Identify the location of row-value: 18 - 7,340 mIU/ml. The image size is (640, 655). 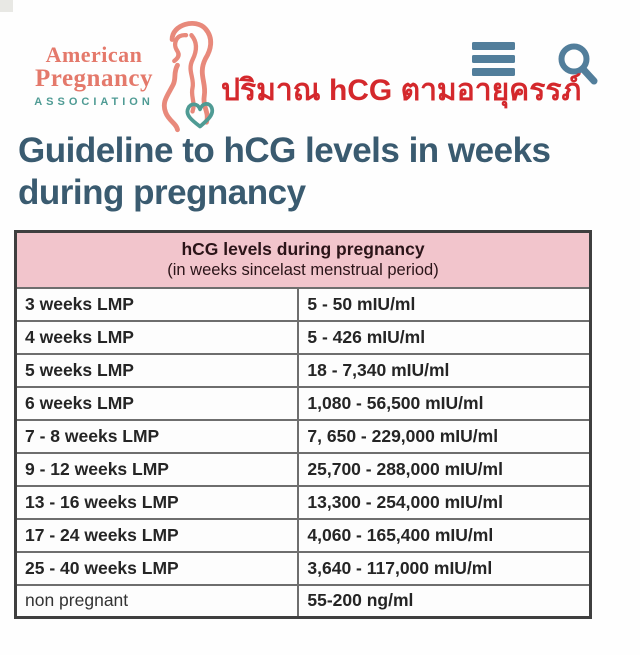
(444, 370).